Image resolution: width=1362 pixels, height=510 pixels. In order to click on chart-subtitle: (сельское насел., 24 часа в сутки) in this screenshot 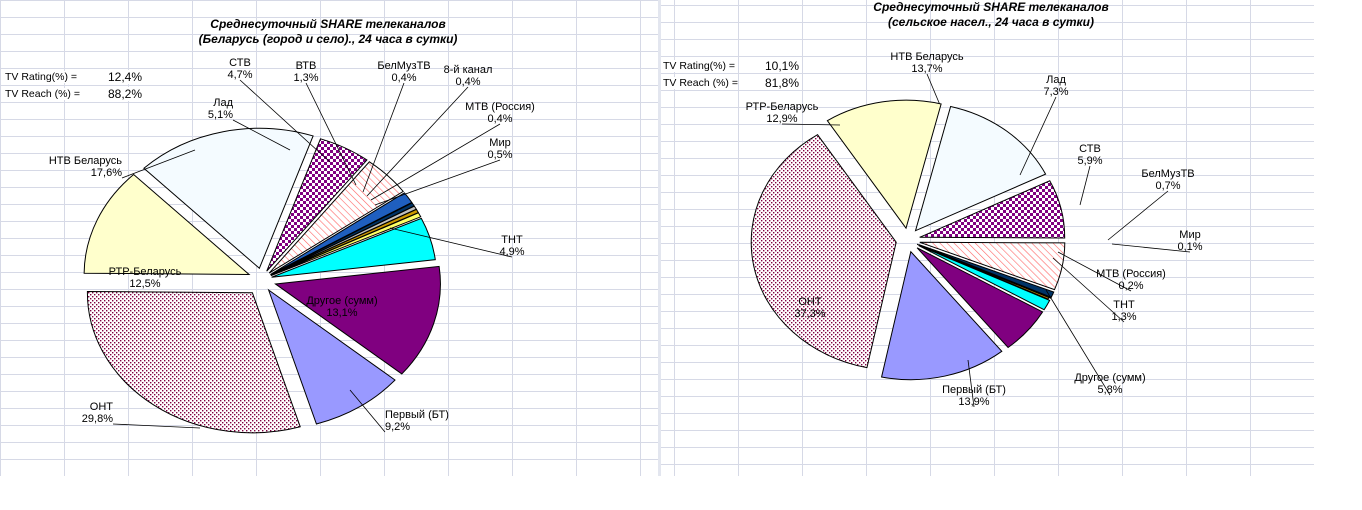, I will do `click(991, 22)`.